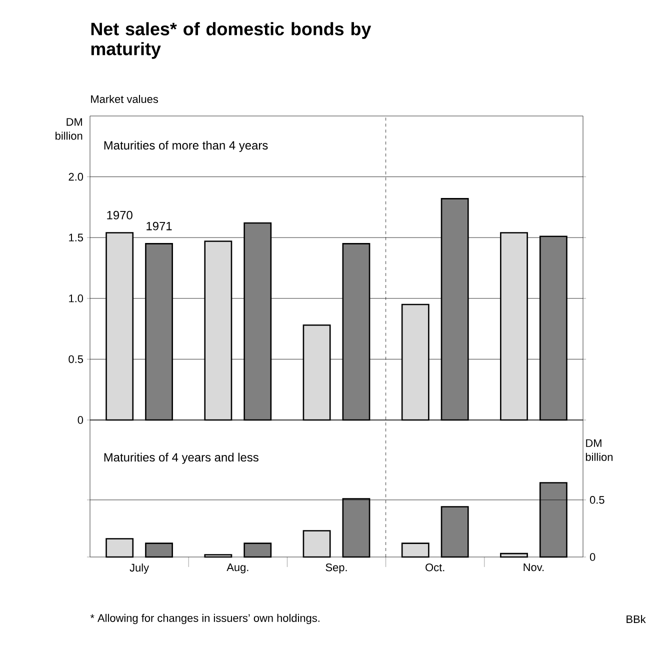  Describe the element at coordinates (76, 238) in the screenshot. I see `y-tick-label: 1.5` at that location.